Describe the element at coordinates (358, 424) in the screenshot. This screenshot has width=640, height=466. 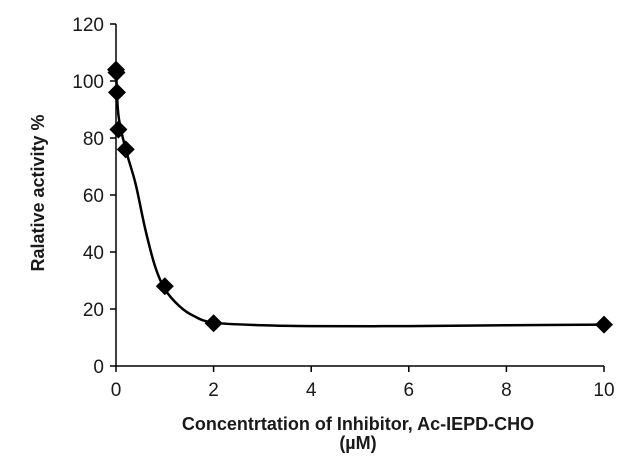
I see `x-axis-title: Concentrtation of Inhibitor, Ac-IEPD-CHO` at that location.